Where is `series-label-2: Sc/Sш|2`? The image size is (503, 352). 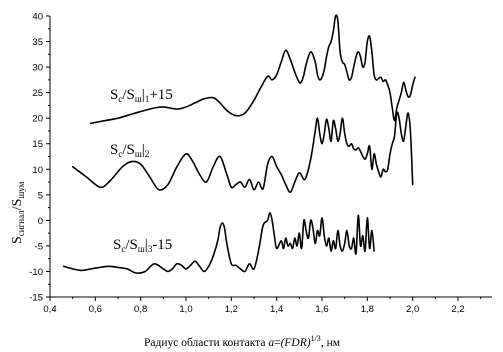 series-label-2: Sc/Sш|2 is located at coordinates (129, 150).